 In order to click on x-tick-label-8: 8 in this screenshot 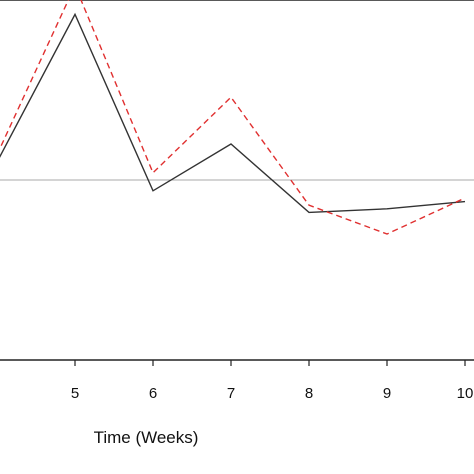, I will do `click(309, 393)`.